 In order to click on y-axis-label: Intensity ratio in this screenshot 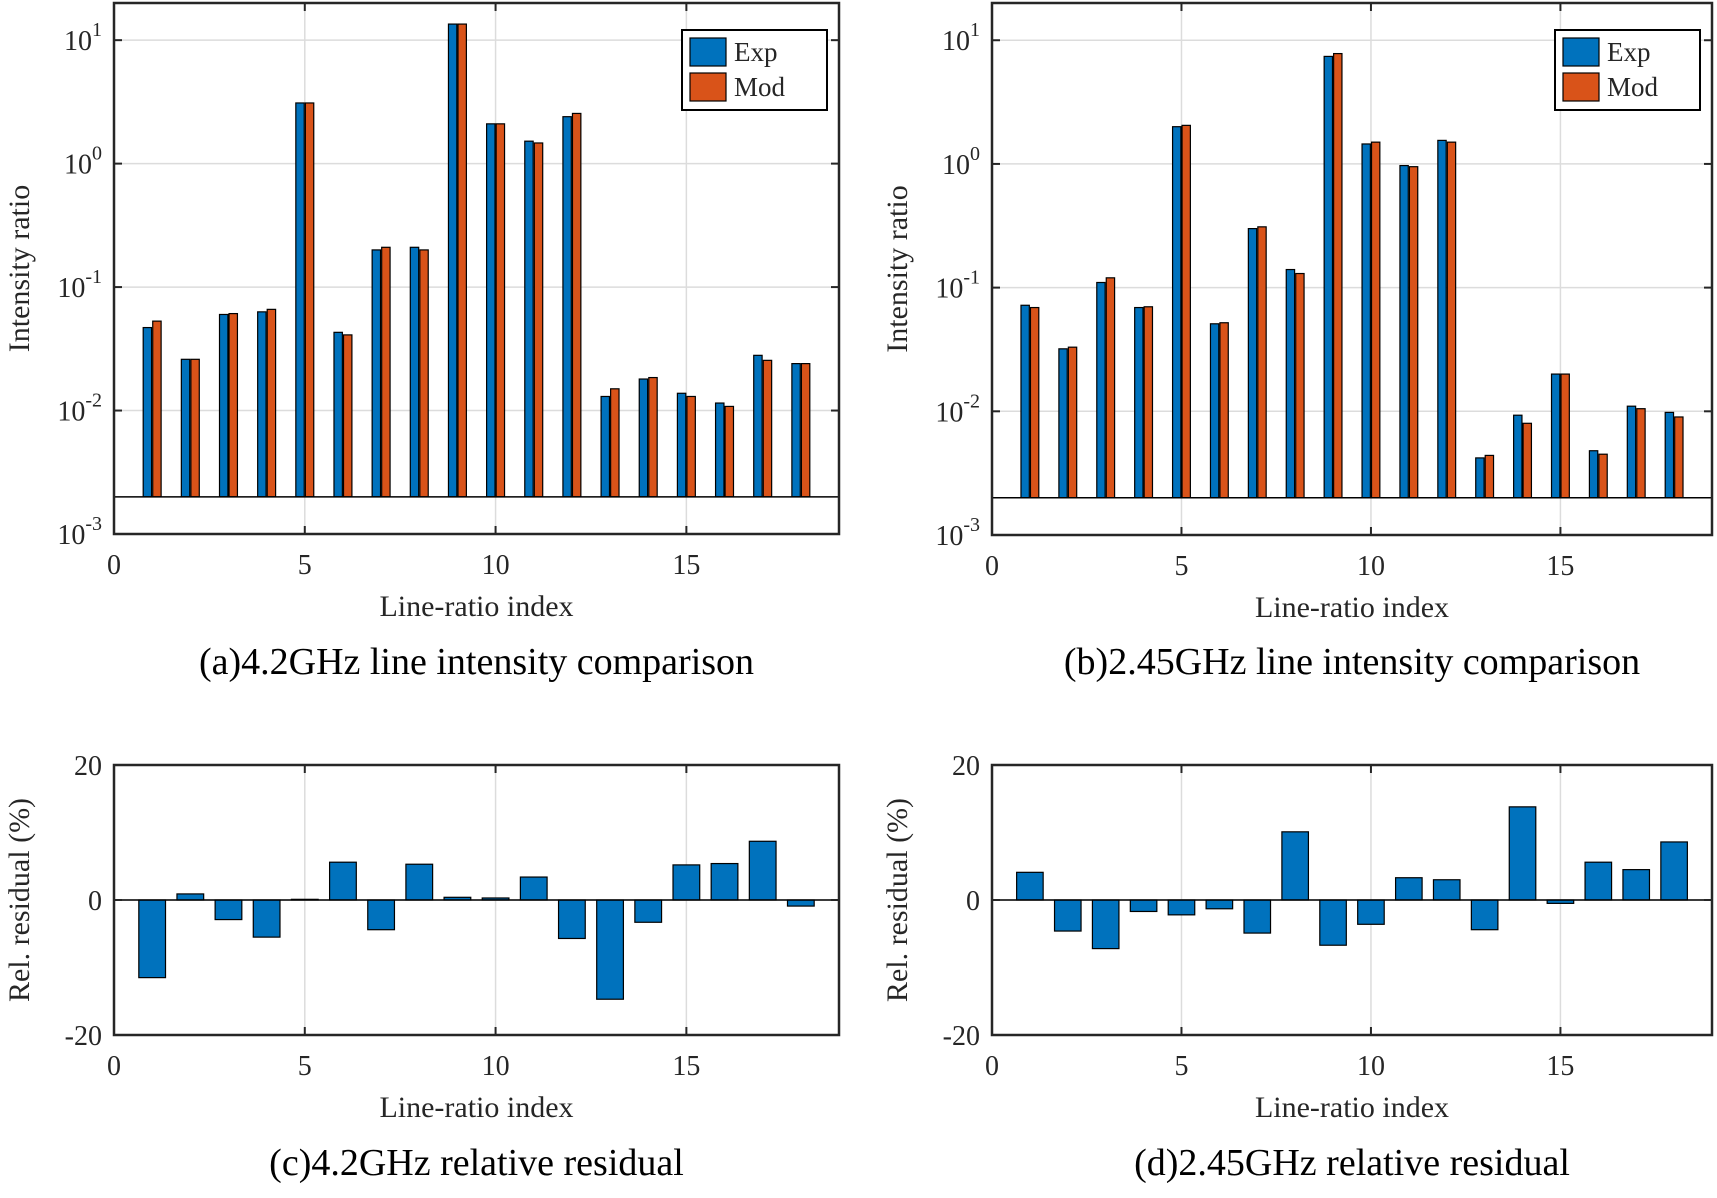, I will do `click(897, 268)`.